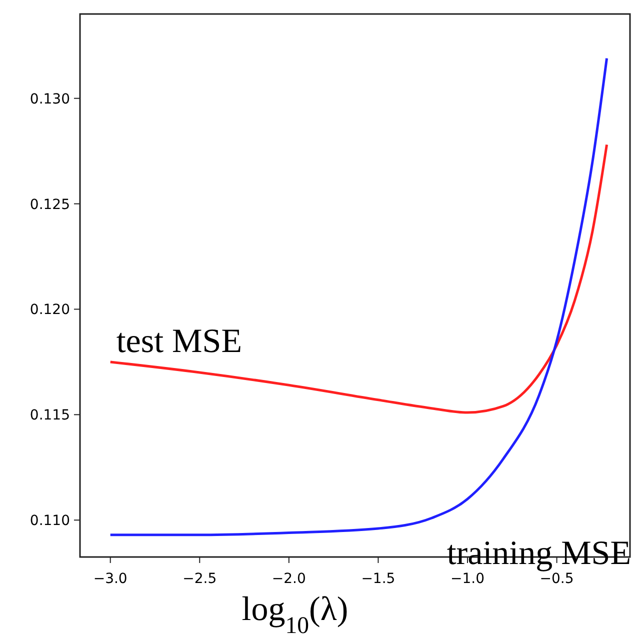 Image resolution: width=632 pixels, height=644 pixels. What do you see at coordinates (50, 204) in the screenshot?
I see `y-tick-label: 0.125` at bounding box center [50, 204].